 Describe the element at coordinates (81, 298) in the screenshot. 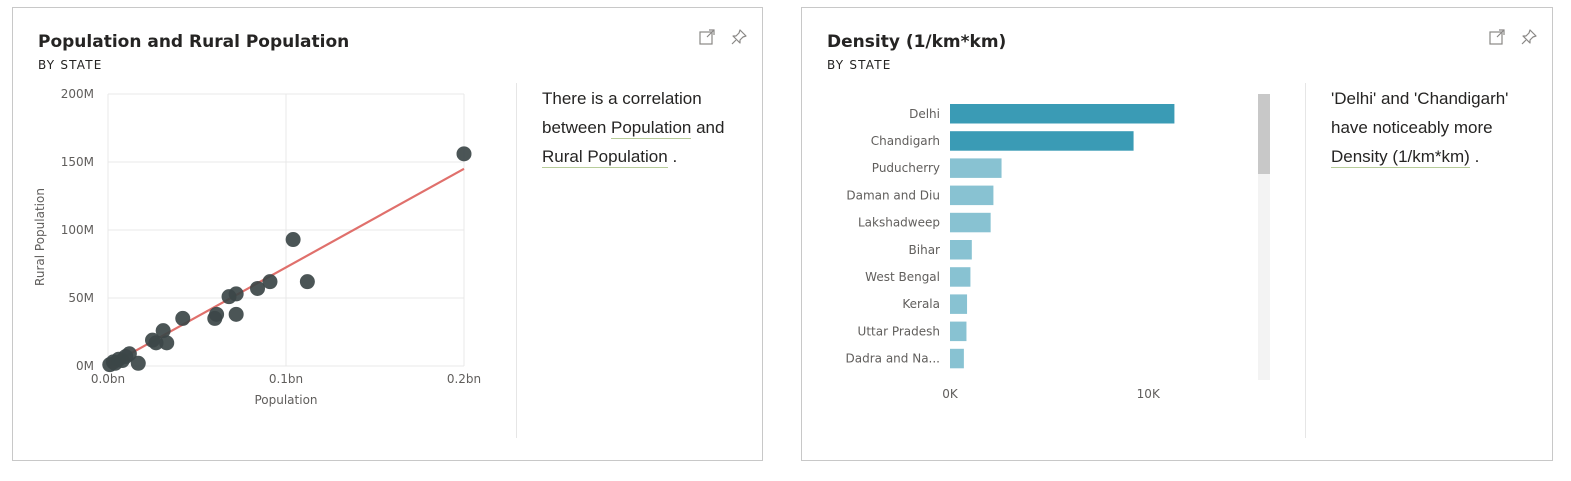

I see `y-tick-label: 50M` at that location.